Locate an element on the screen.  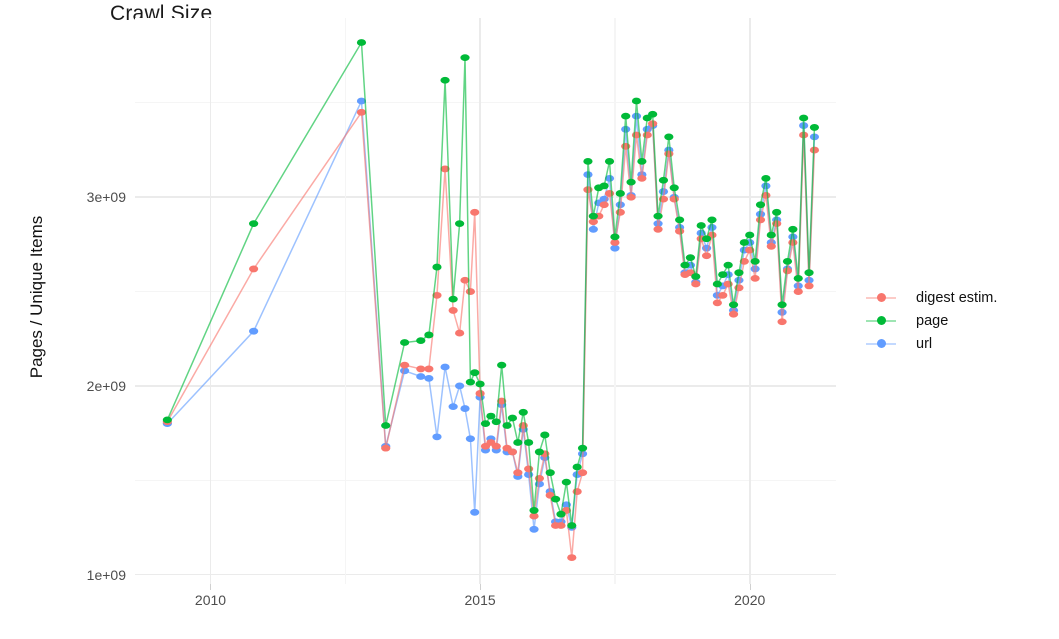
legend-item: page is located at coordinates (961, 320).